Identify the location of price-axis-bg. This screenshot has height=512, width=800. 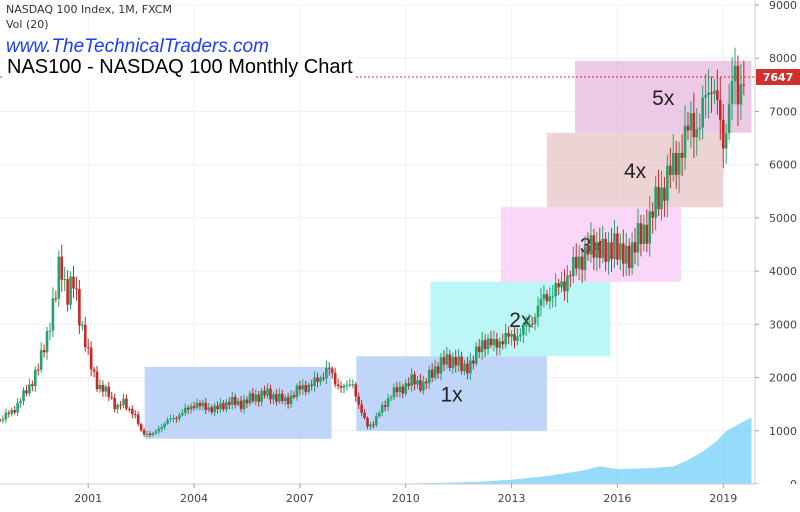
(777, 256).